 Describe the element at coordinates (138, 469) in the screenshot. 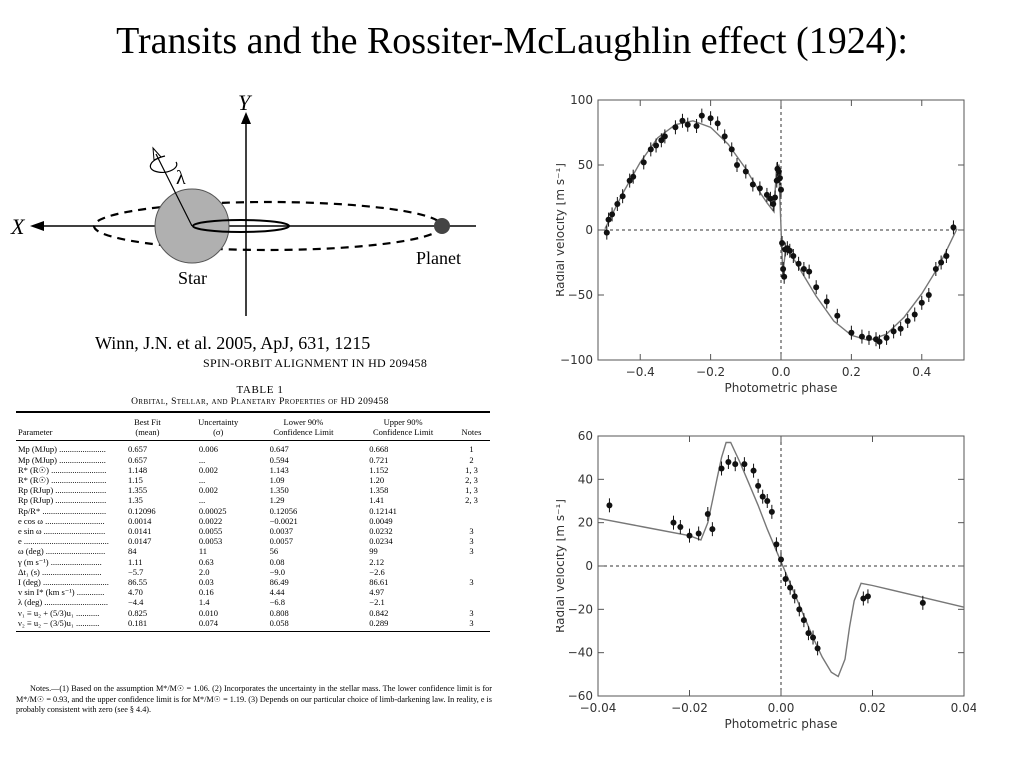

I see `table-cell: 1.148` at that location.